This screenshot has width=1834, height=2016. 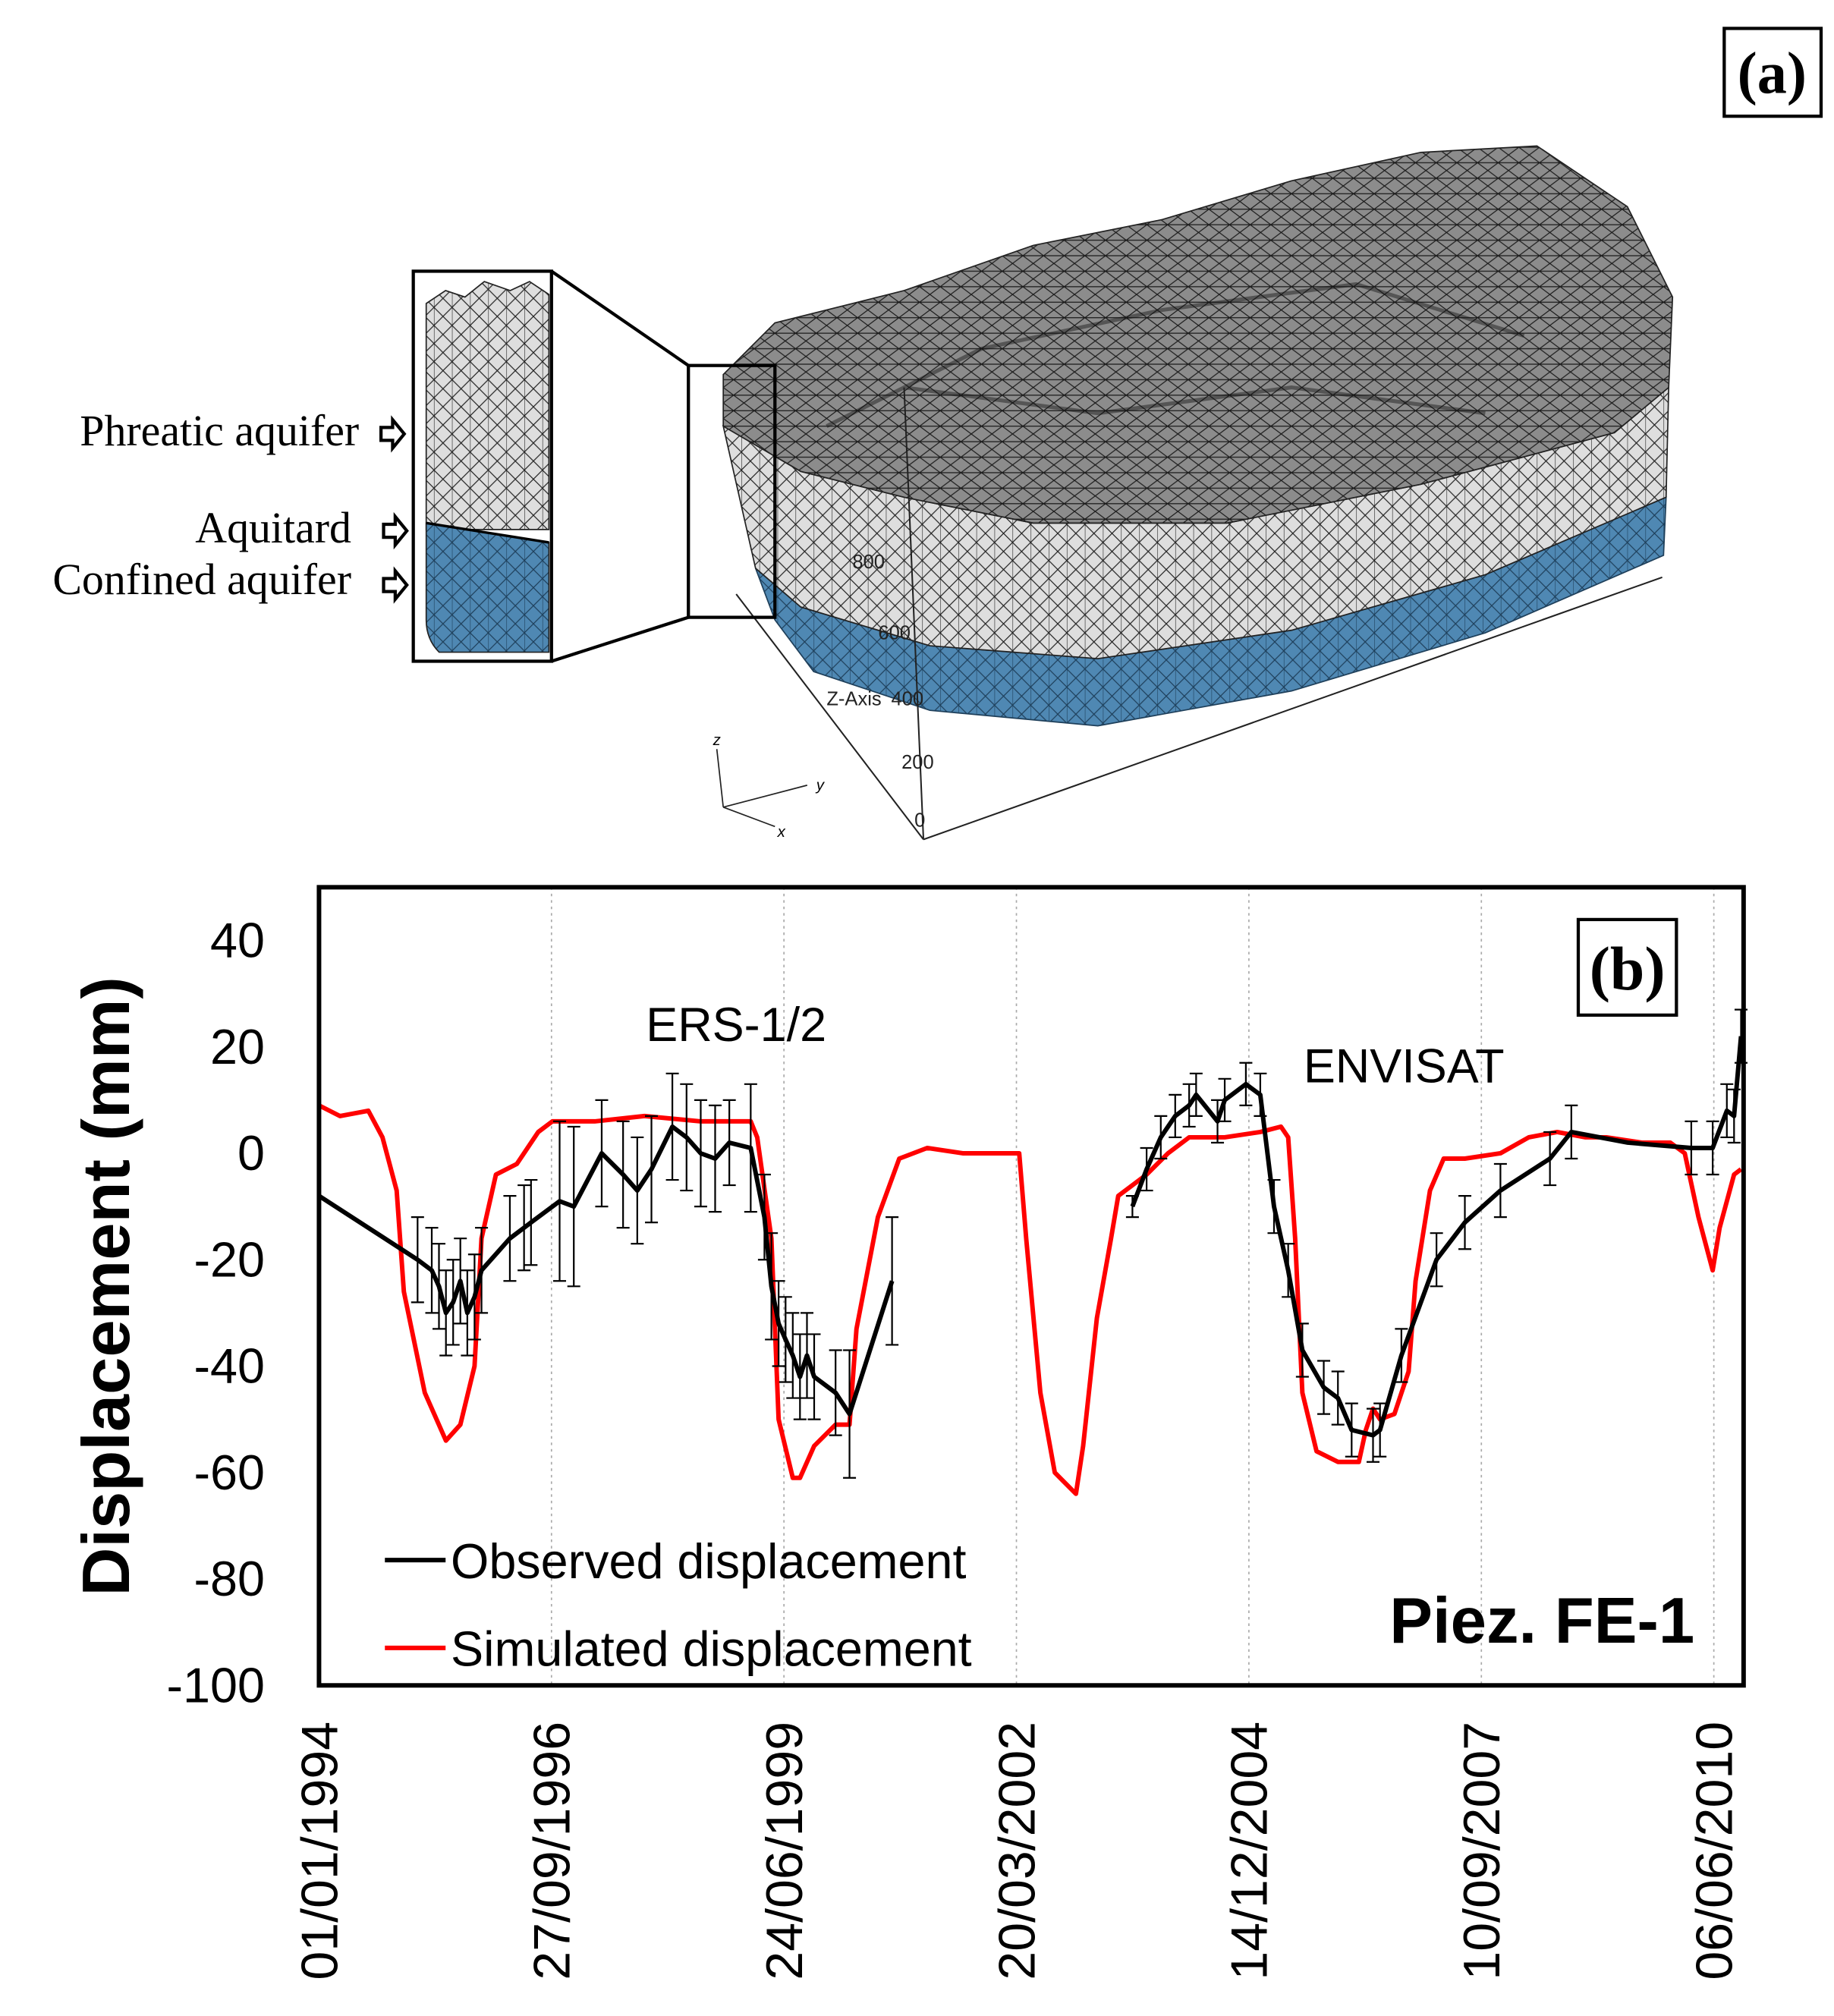 I want to click on z-tick: 800, so click(x=868, y=562).